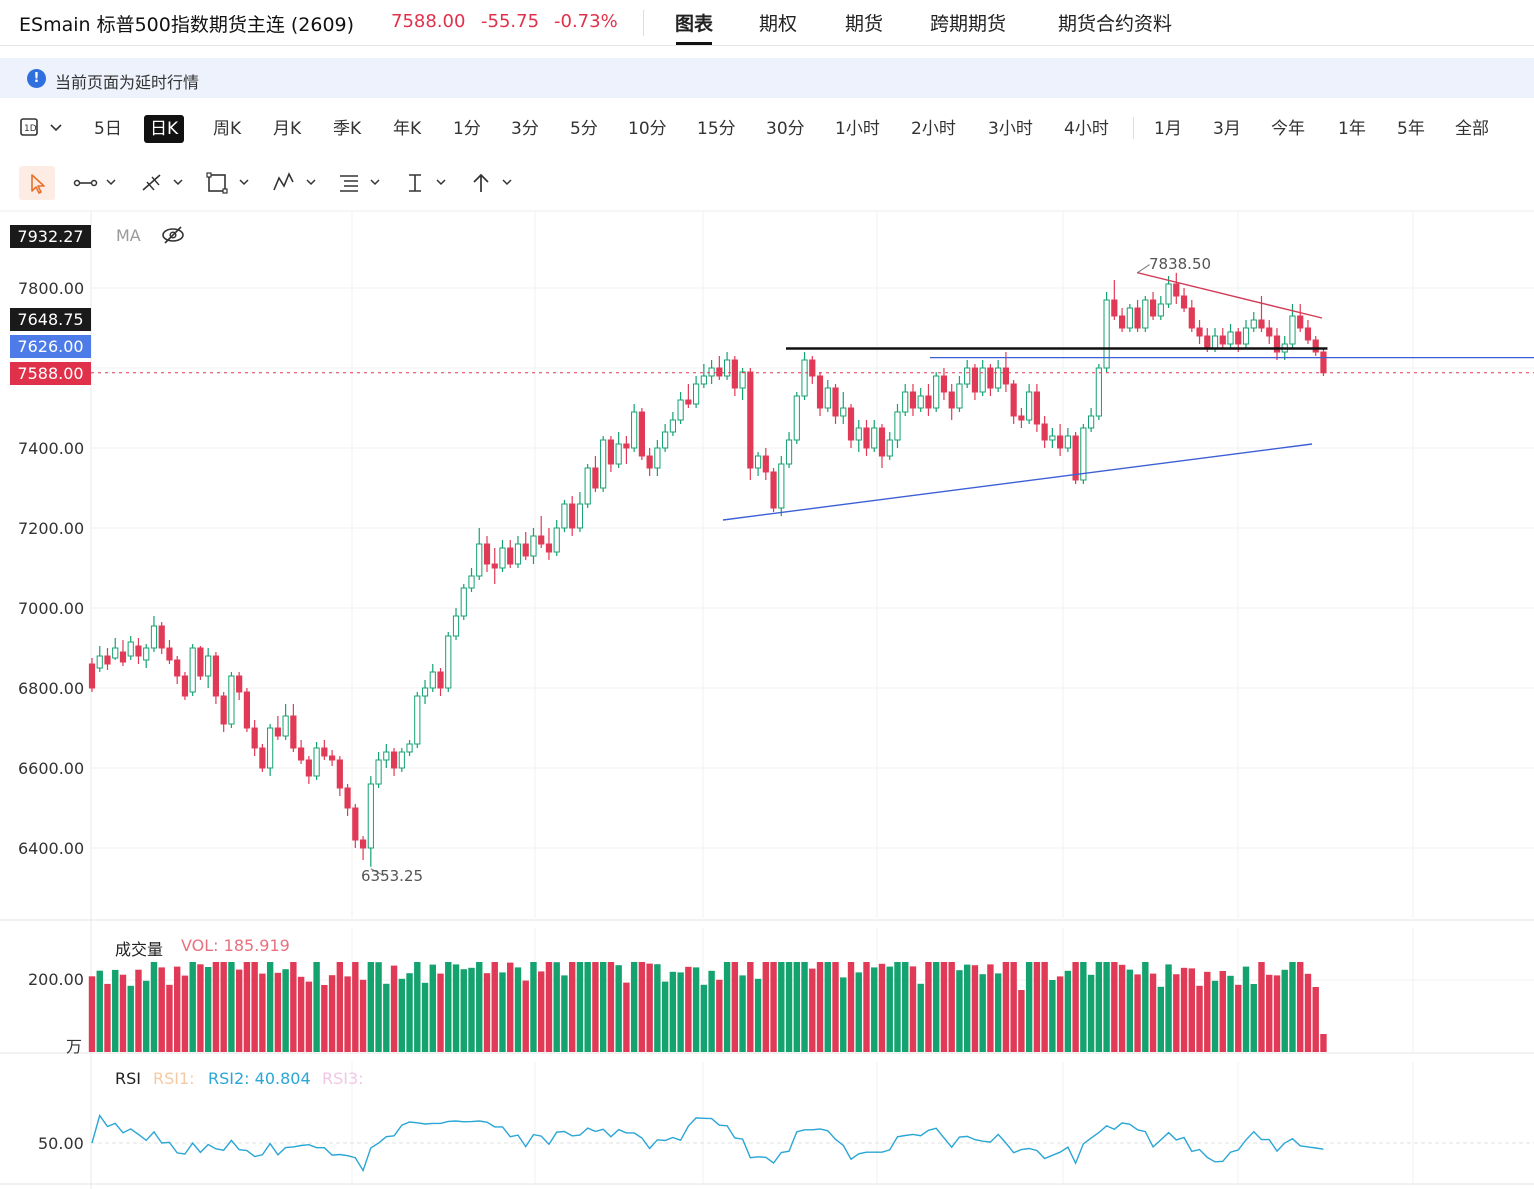 Image resolution: width=1534 pixels, height=1189 pixels. Describe the element at coordinates (584, 129) in the screenshot. I see `period-5min: 5分` at that location.